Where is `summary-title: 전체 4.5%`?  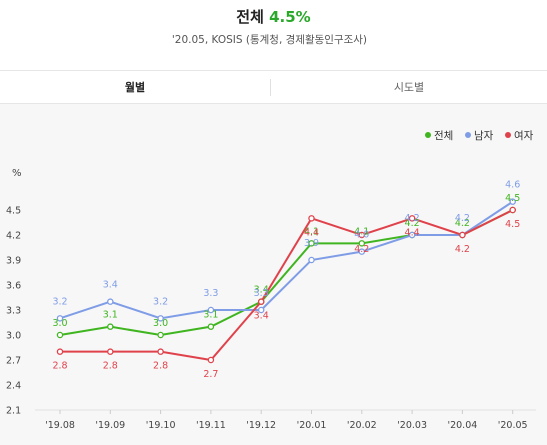 summary-title: 전체 4.5% is located at coordinates (273, 16).